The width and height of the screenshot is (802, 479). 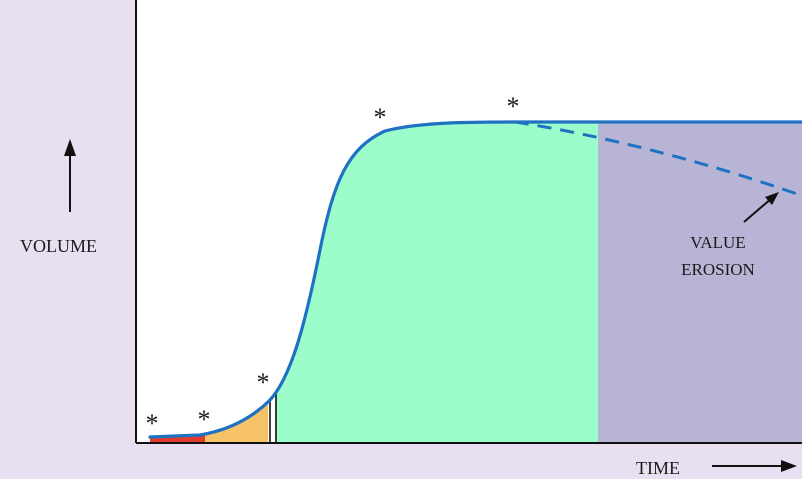 I want to click on annotation-label-line2: EROSION, so click(x=718, y=269).